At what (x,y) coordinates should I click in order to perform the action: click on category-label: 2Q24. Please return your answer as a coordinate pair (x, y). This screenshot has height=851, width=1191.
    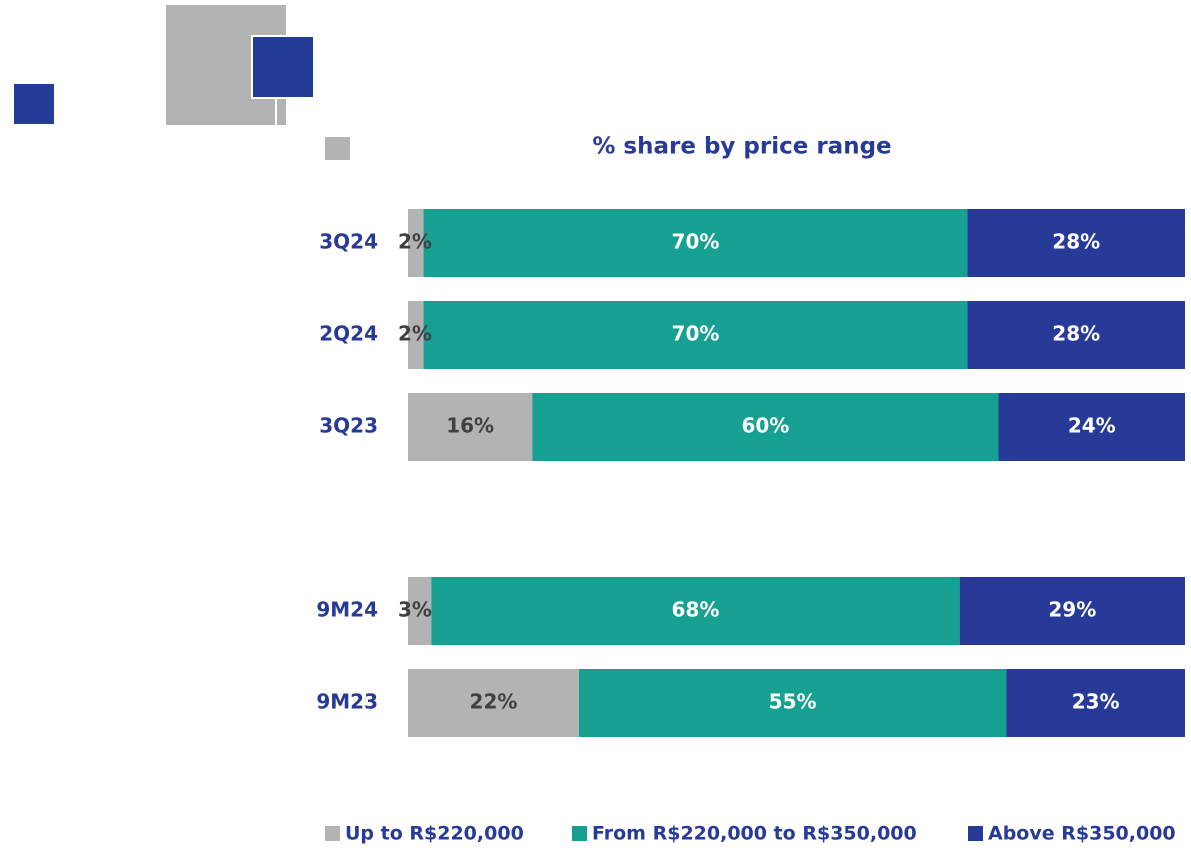
    Looking at the image, I should click on (348, 334).